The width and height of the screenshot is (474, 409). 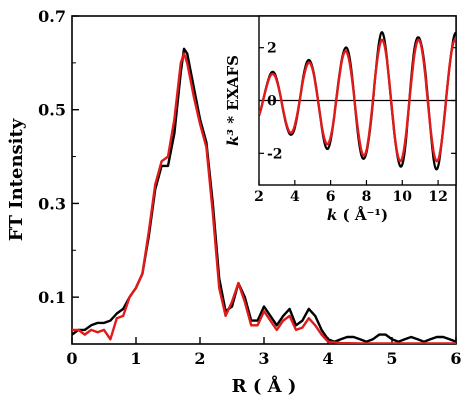 What do you see at coordinates (52, 297) in the screenshot?
I see `y-tick-label: 0.1` at bounding box center [52, 297].